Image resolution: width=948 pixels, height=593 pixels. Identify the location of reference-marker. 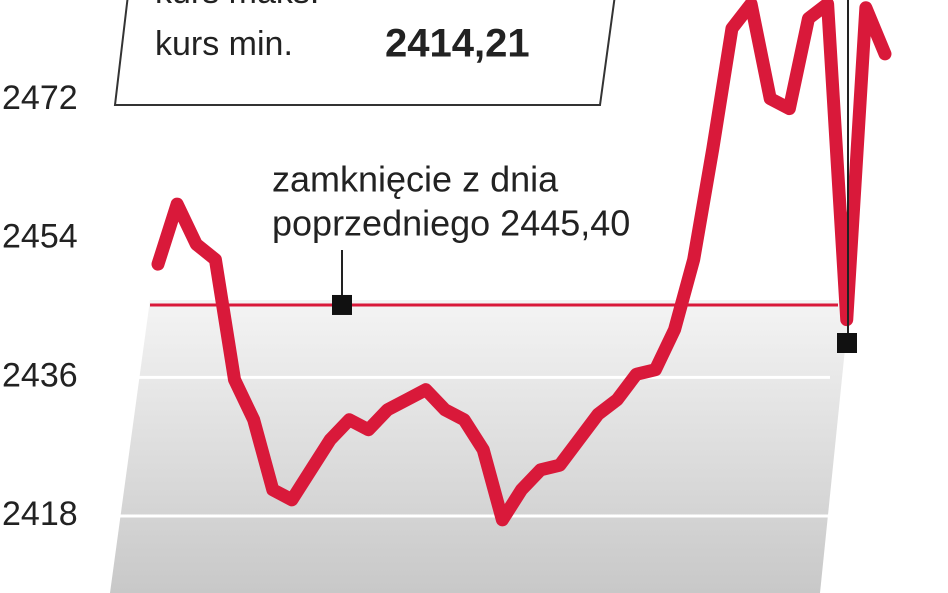
(342, 304).